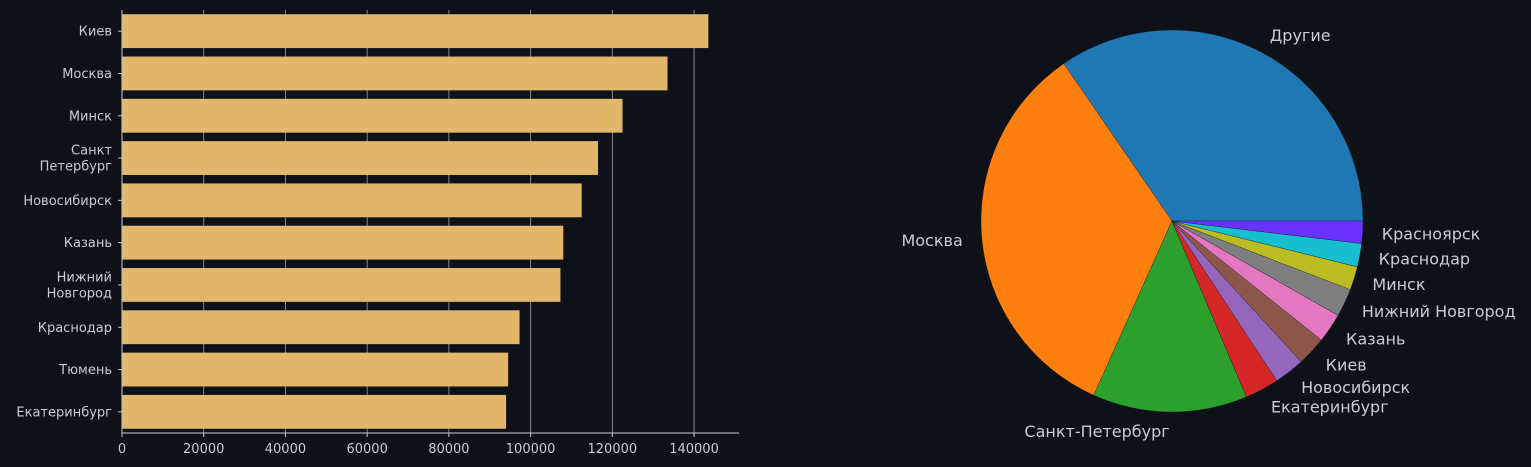  Describe the element at coordinates (1096, 431) in the screenshot. I see `pie-label: Санкт-Петербург` at that location.